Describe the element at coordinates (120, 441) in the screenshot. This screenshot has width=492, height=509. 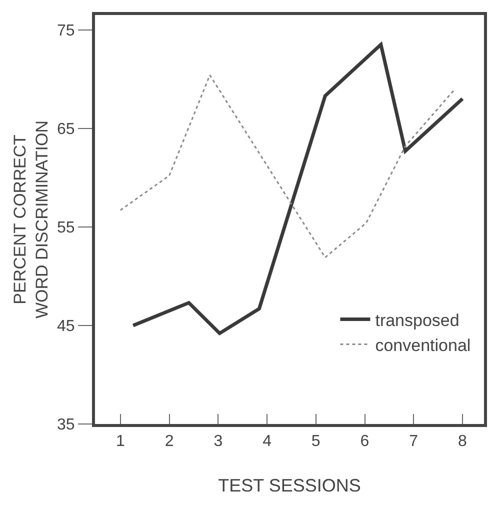
I see `x-tick-label: 1` at that location.